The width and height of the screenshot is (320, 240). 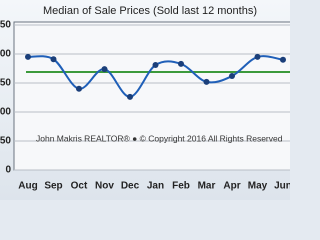 I want to click on x-tick-label: Nov, so click(x=104, y=186).